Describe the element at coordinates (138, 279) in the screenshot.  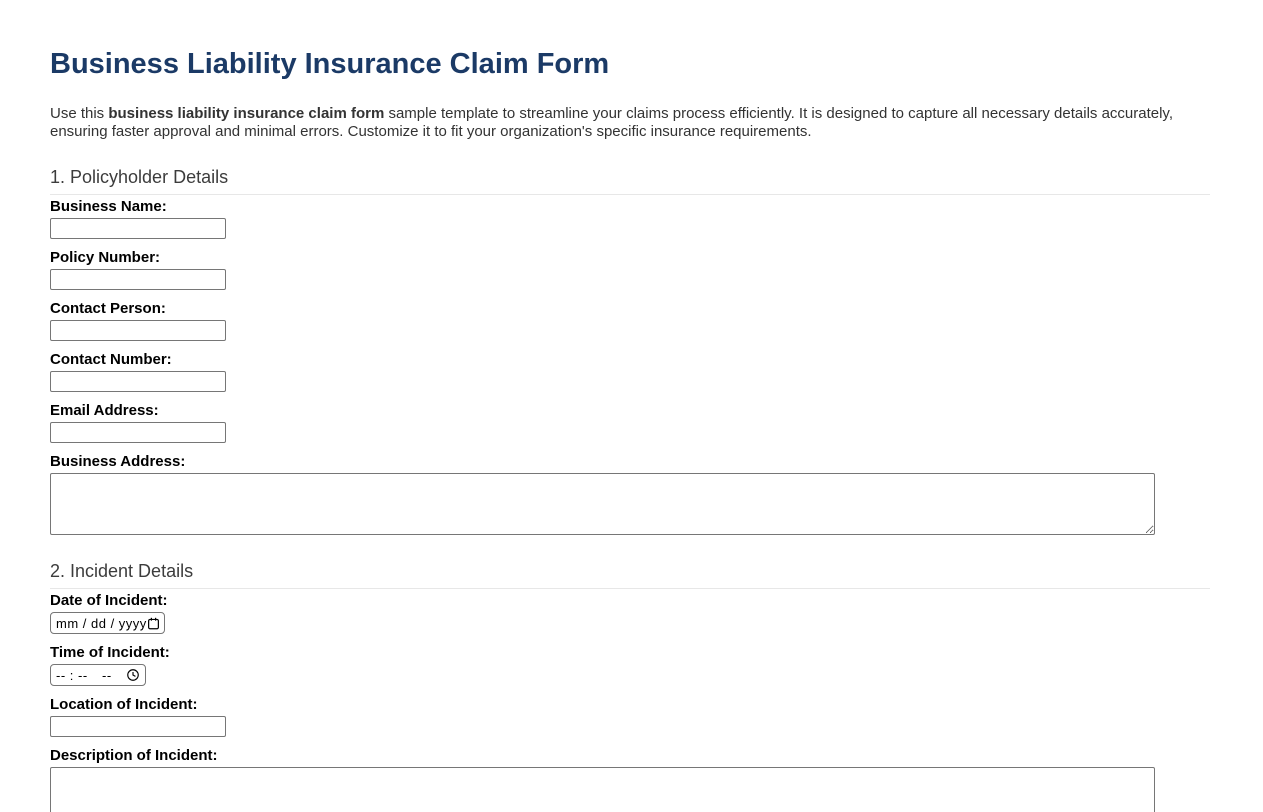
I see `policy-number-input` at that location.